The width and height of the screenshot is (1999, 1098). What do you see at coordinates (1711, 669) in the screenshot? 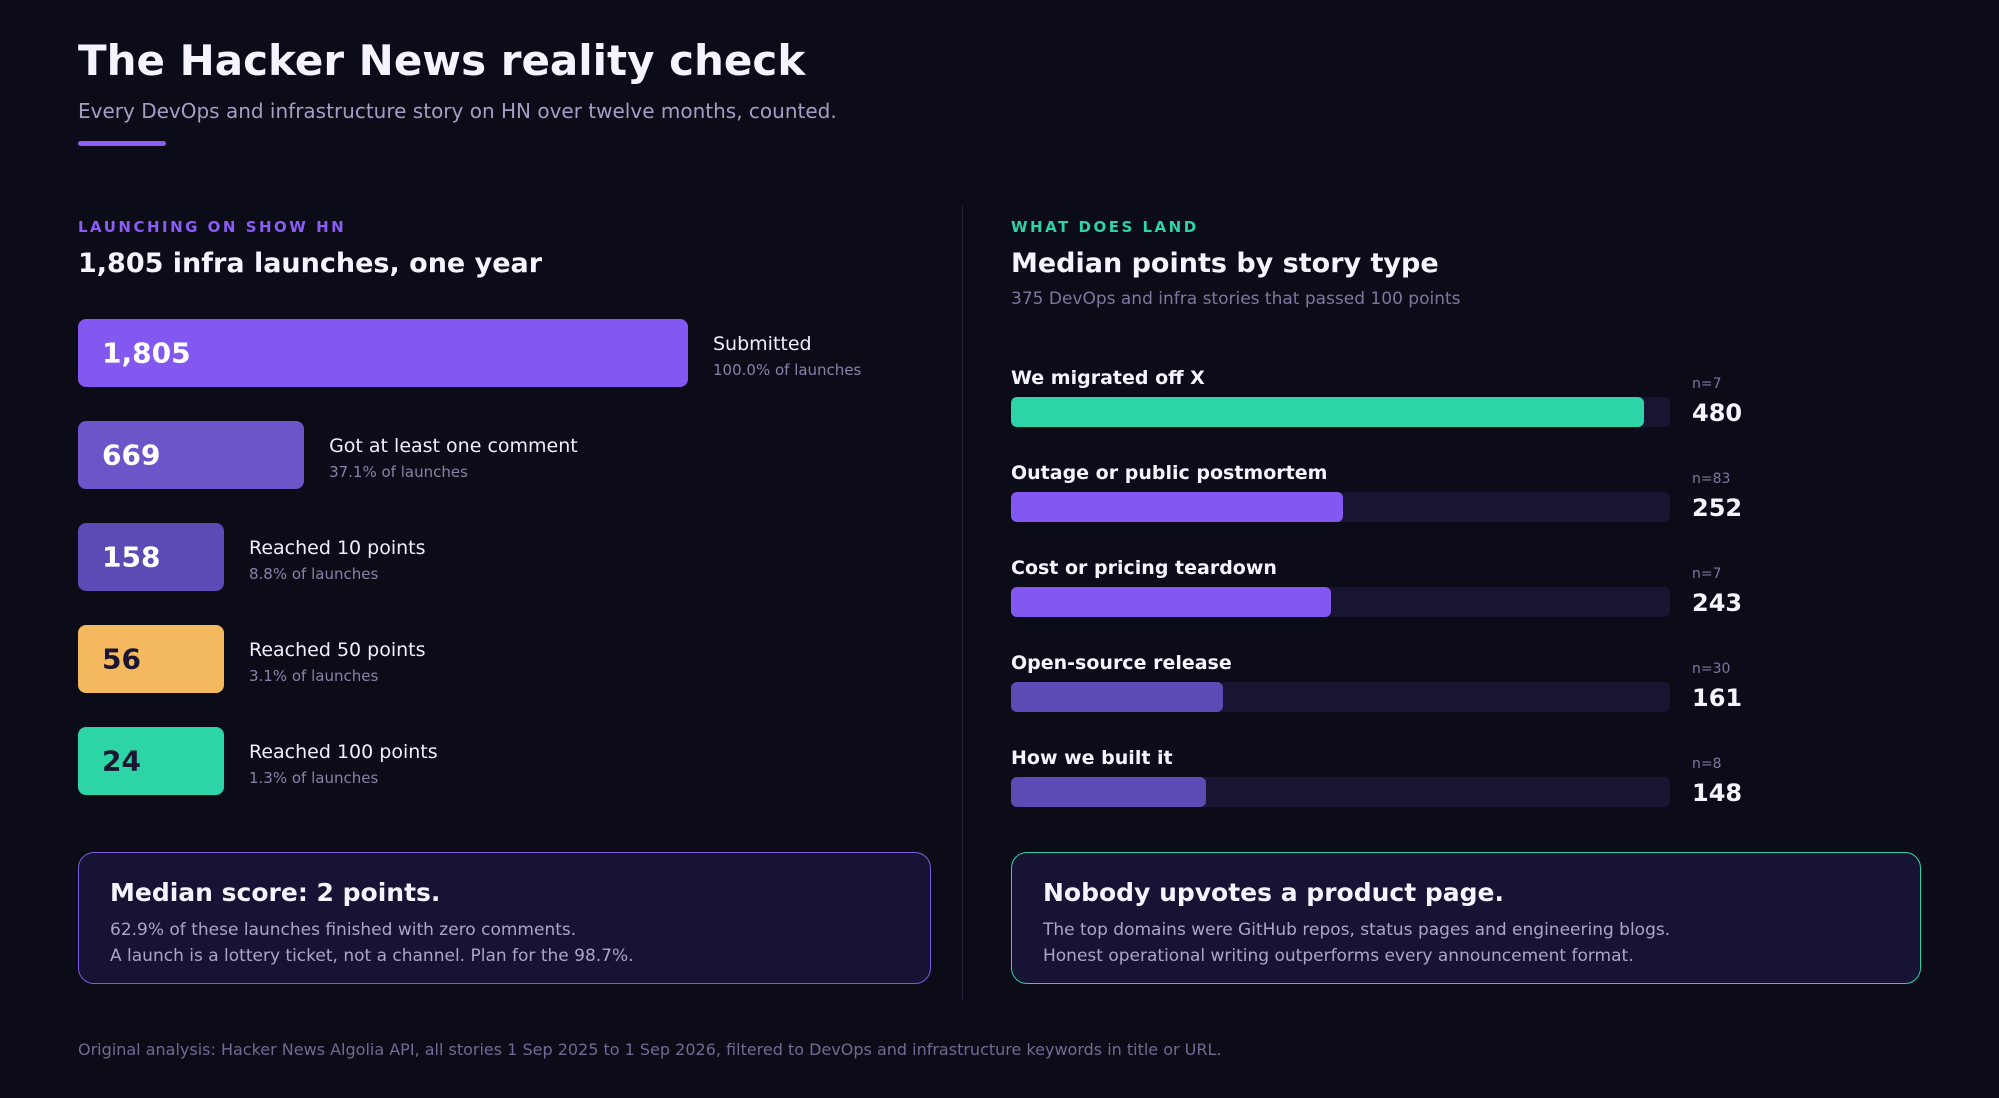
I see `story-type-count: n=30` at bounding box center [1711, 669].